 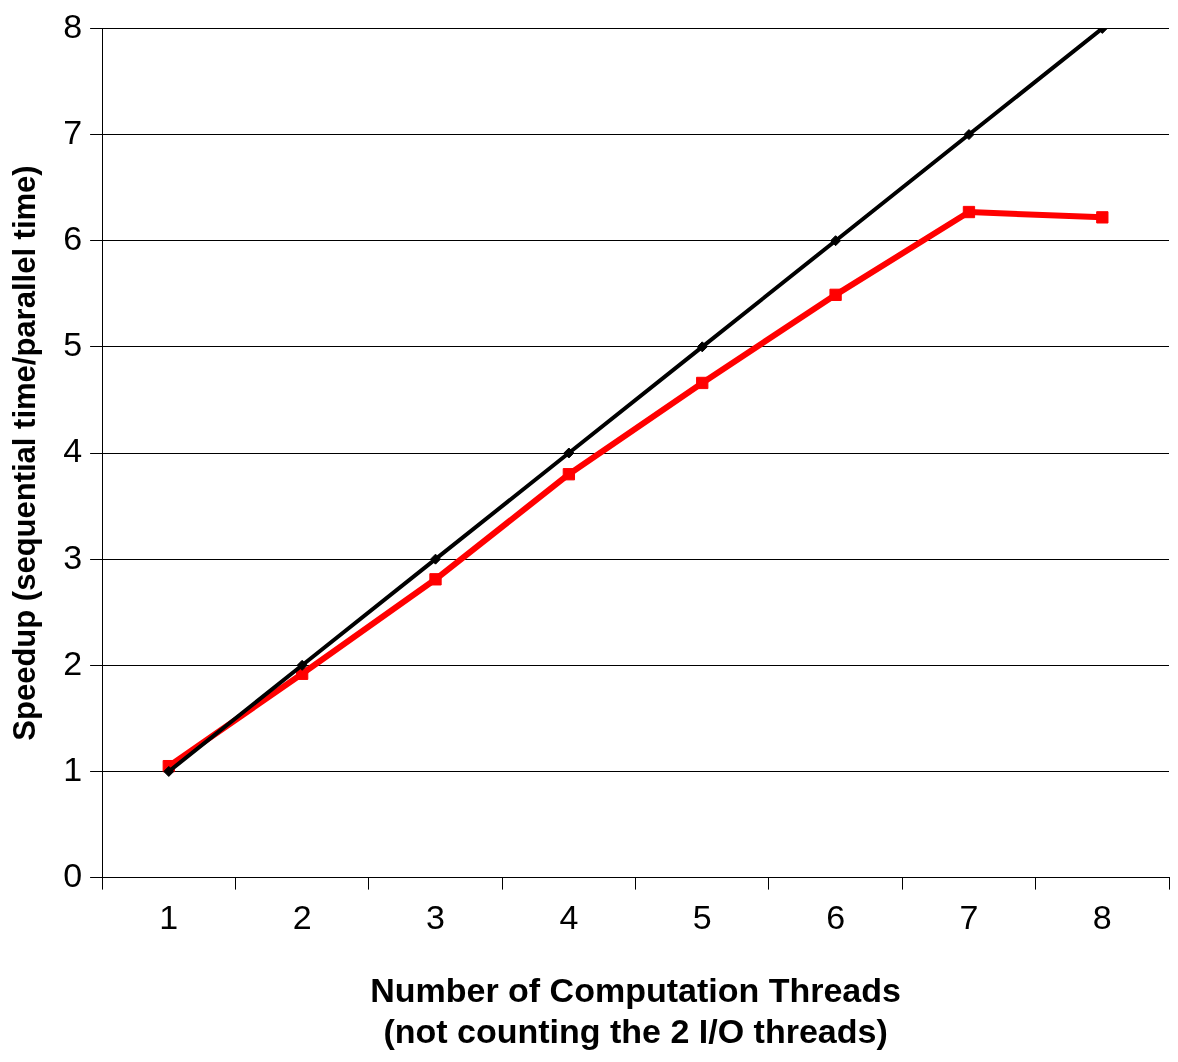 I want to click on x-tick-label: 6, so click(x=836, y=917).